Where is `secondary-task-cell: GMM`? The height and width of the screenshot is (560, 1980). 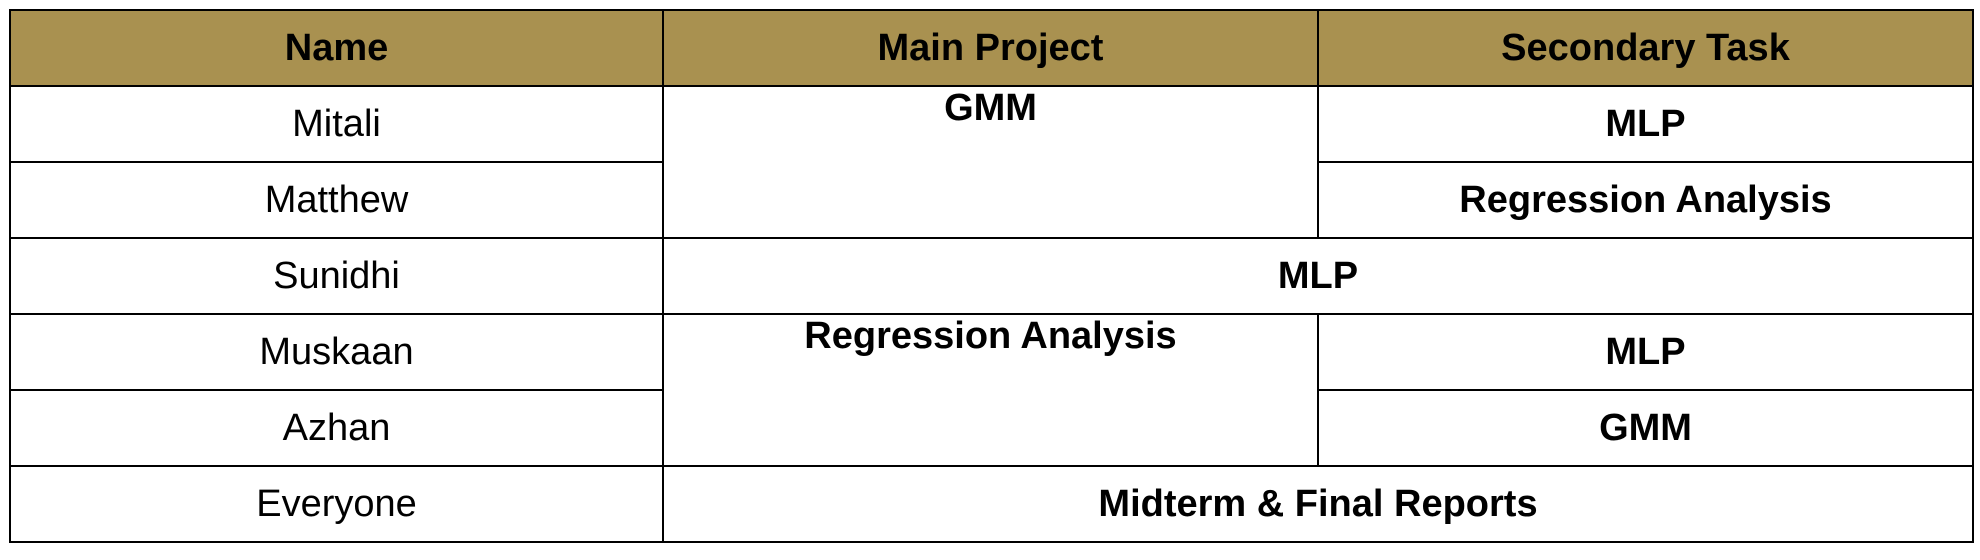
secondary-task-cell: GMM is located at coordinates (1645, 428).